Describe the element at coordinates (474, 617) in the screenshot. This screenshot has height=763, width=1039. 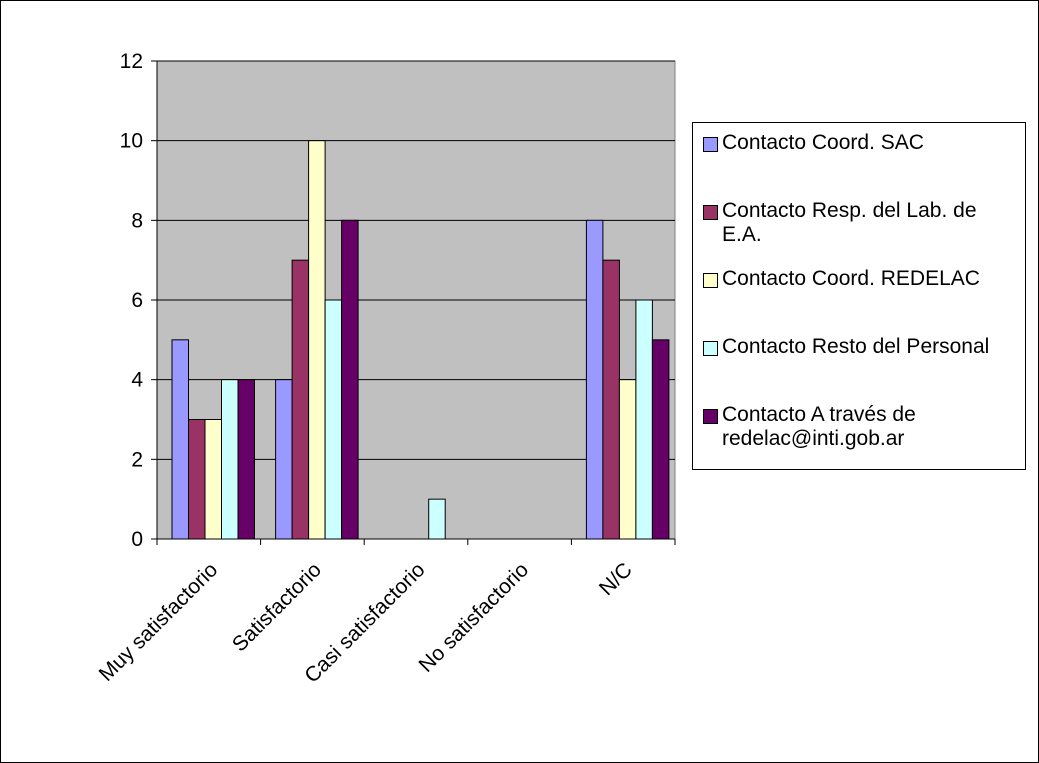
I see `x-category-label: No satisfactorio` at that location.